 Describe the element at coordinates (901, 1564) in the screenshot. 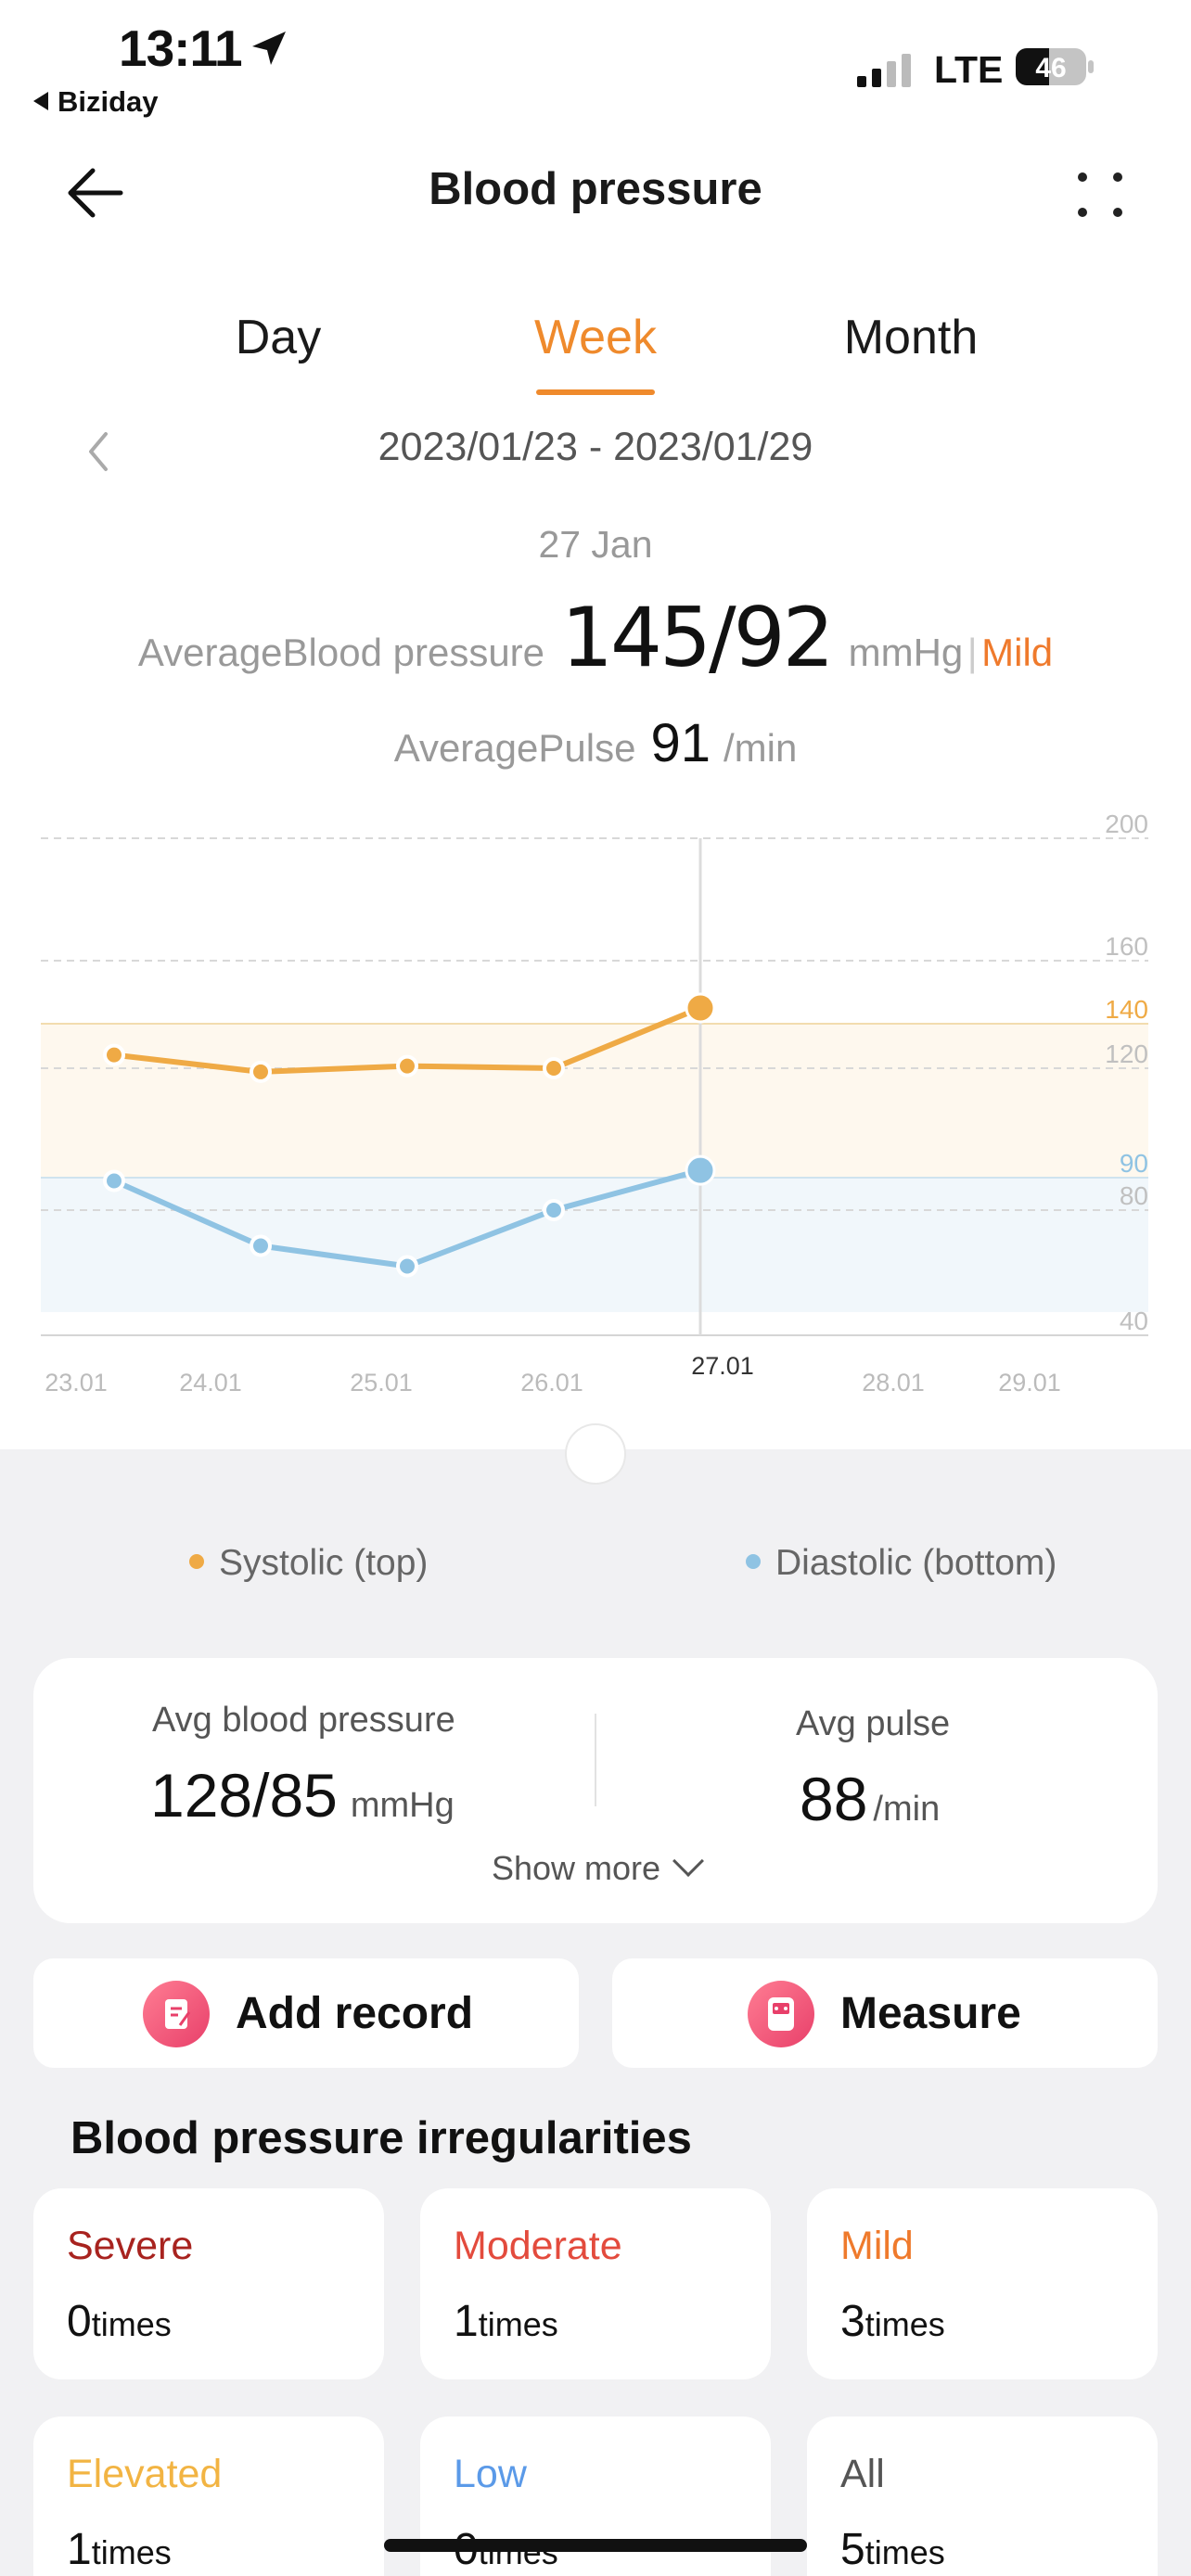

I see `legend-diastolic: Diastolic (bottom)` at that location.